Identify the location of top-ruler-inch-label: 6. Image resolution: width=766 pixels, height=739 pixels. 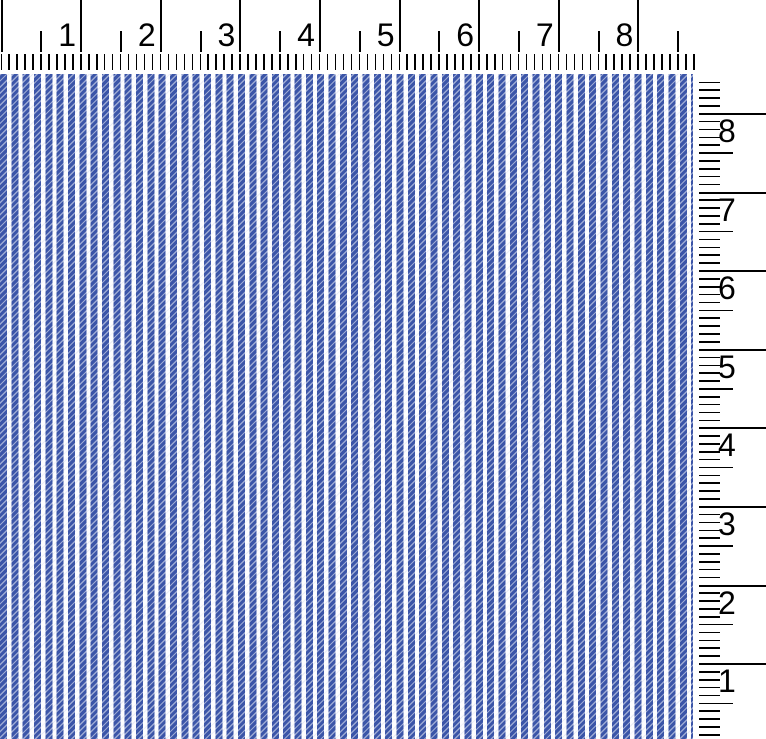
(465, 35).